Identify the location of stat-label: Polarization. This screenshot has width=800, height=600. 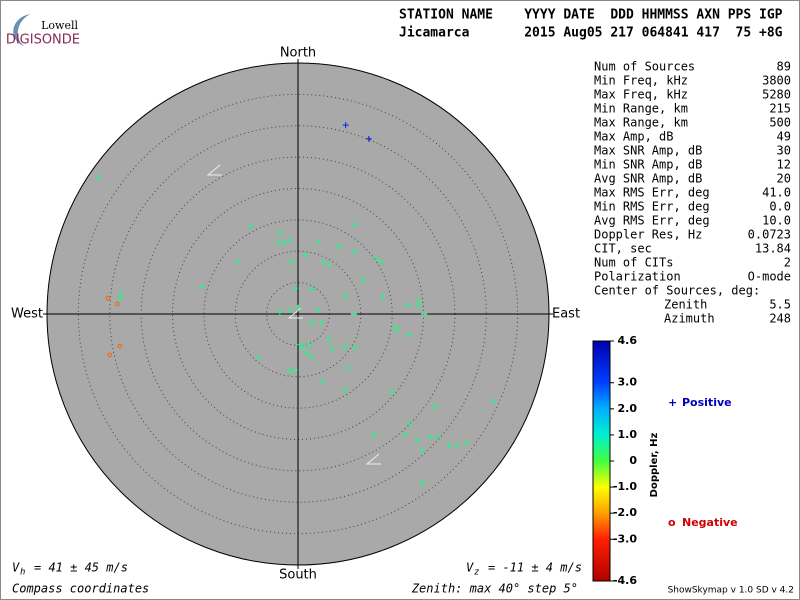
(637, 277).